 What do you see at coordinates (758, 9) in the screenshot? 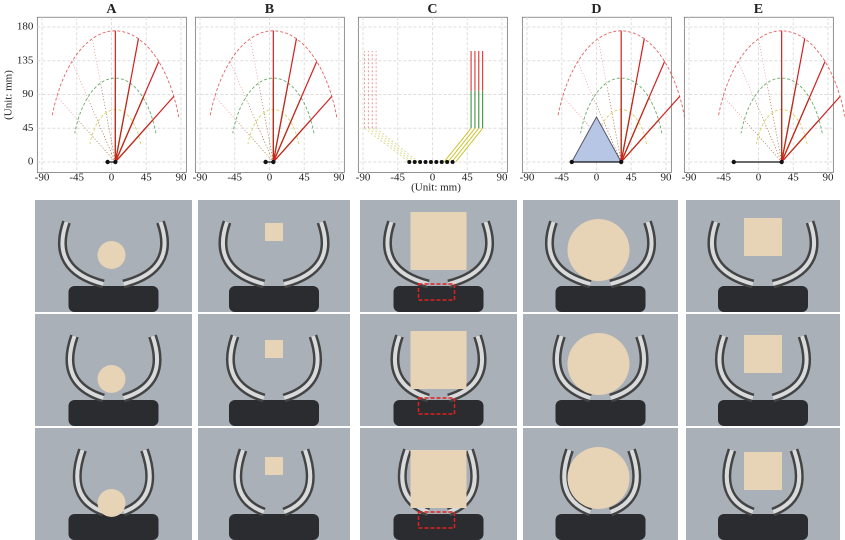
I see `panel-title: E` at bounding box center [758, 9].